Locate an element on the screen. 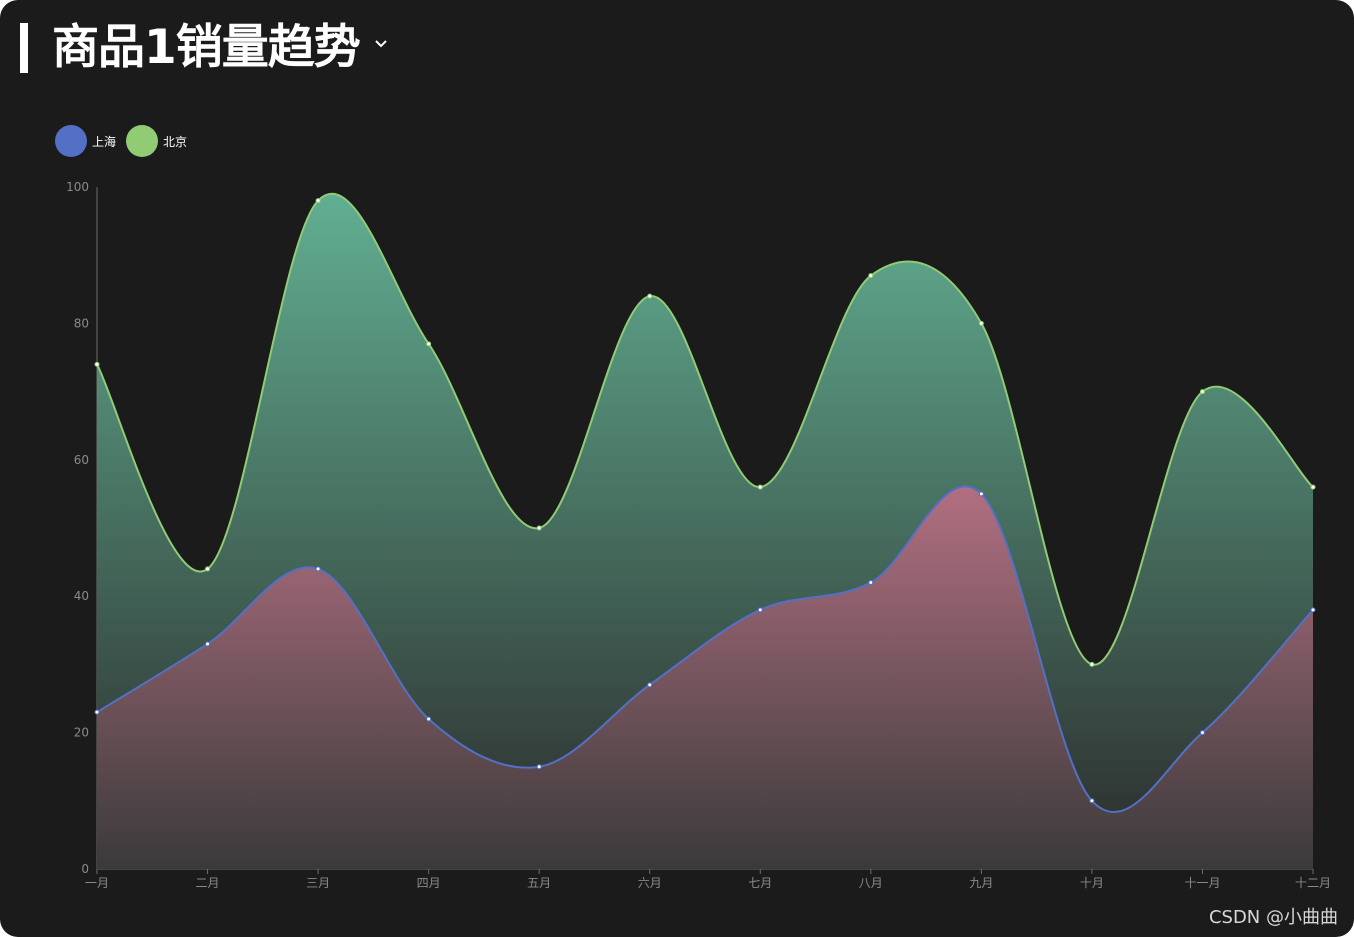 The height and width of the screenshot is (937, 1354). legend-item-shanghai: 上海 is located at coordinates (85, 141).